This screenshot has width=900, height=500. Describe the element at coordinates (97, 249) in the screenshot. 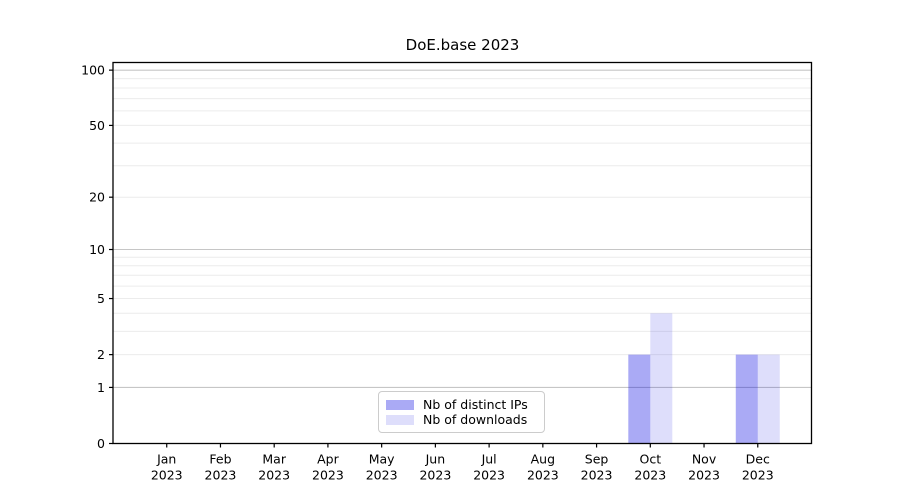

I see `y-tick-label: 10` at that location.